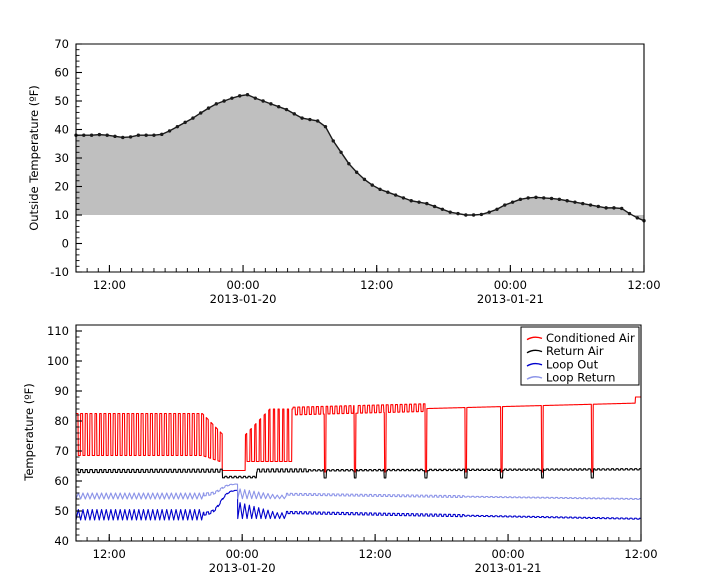  What do you see at coordinates (358, 434) in the screenshot?
I see `series-conditioned-air` at bounding box center [358, 434].